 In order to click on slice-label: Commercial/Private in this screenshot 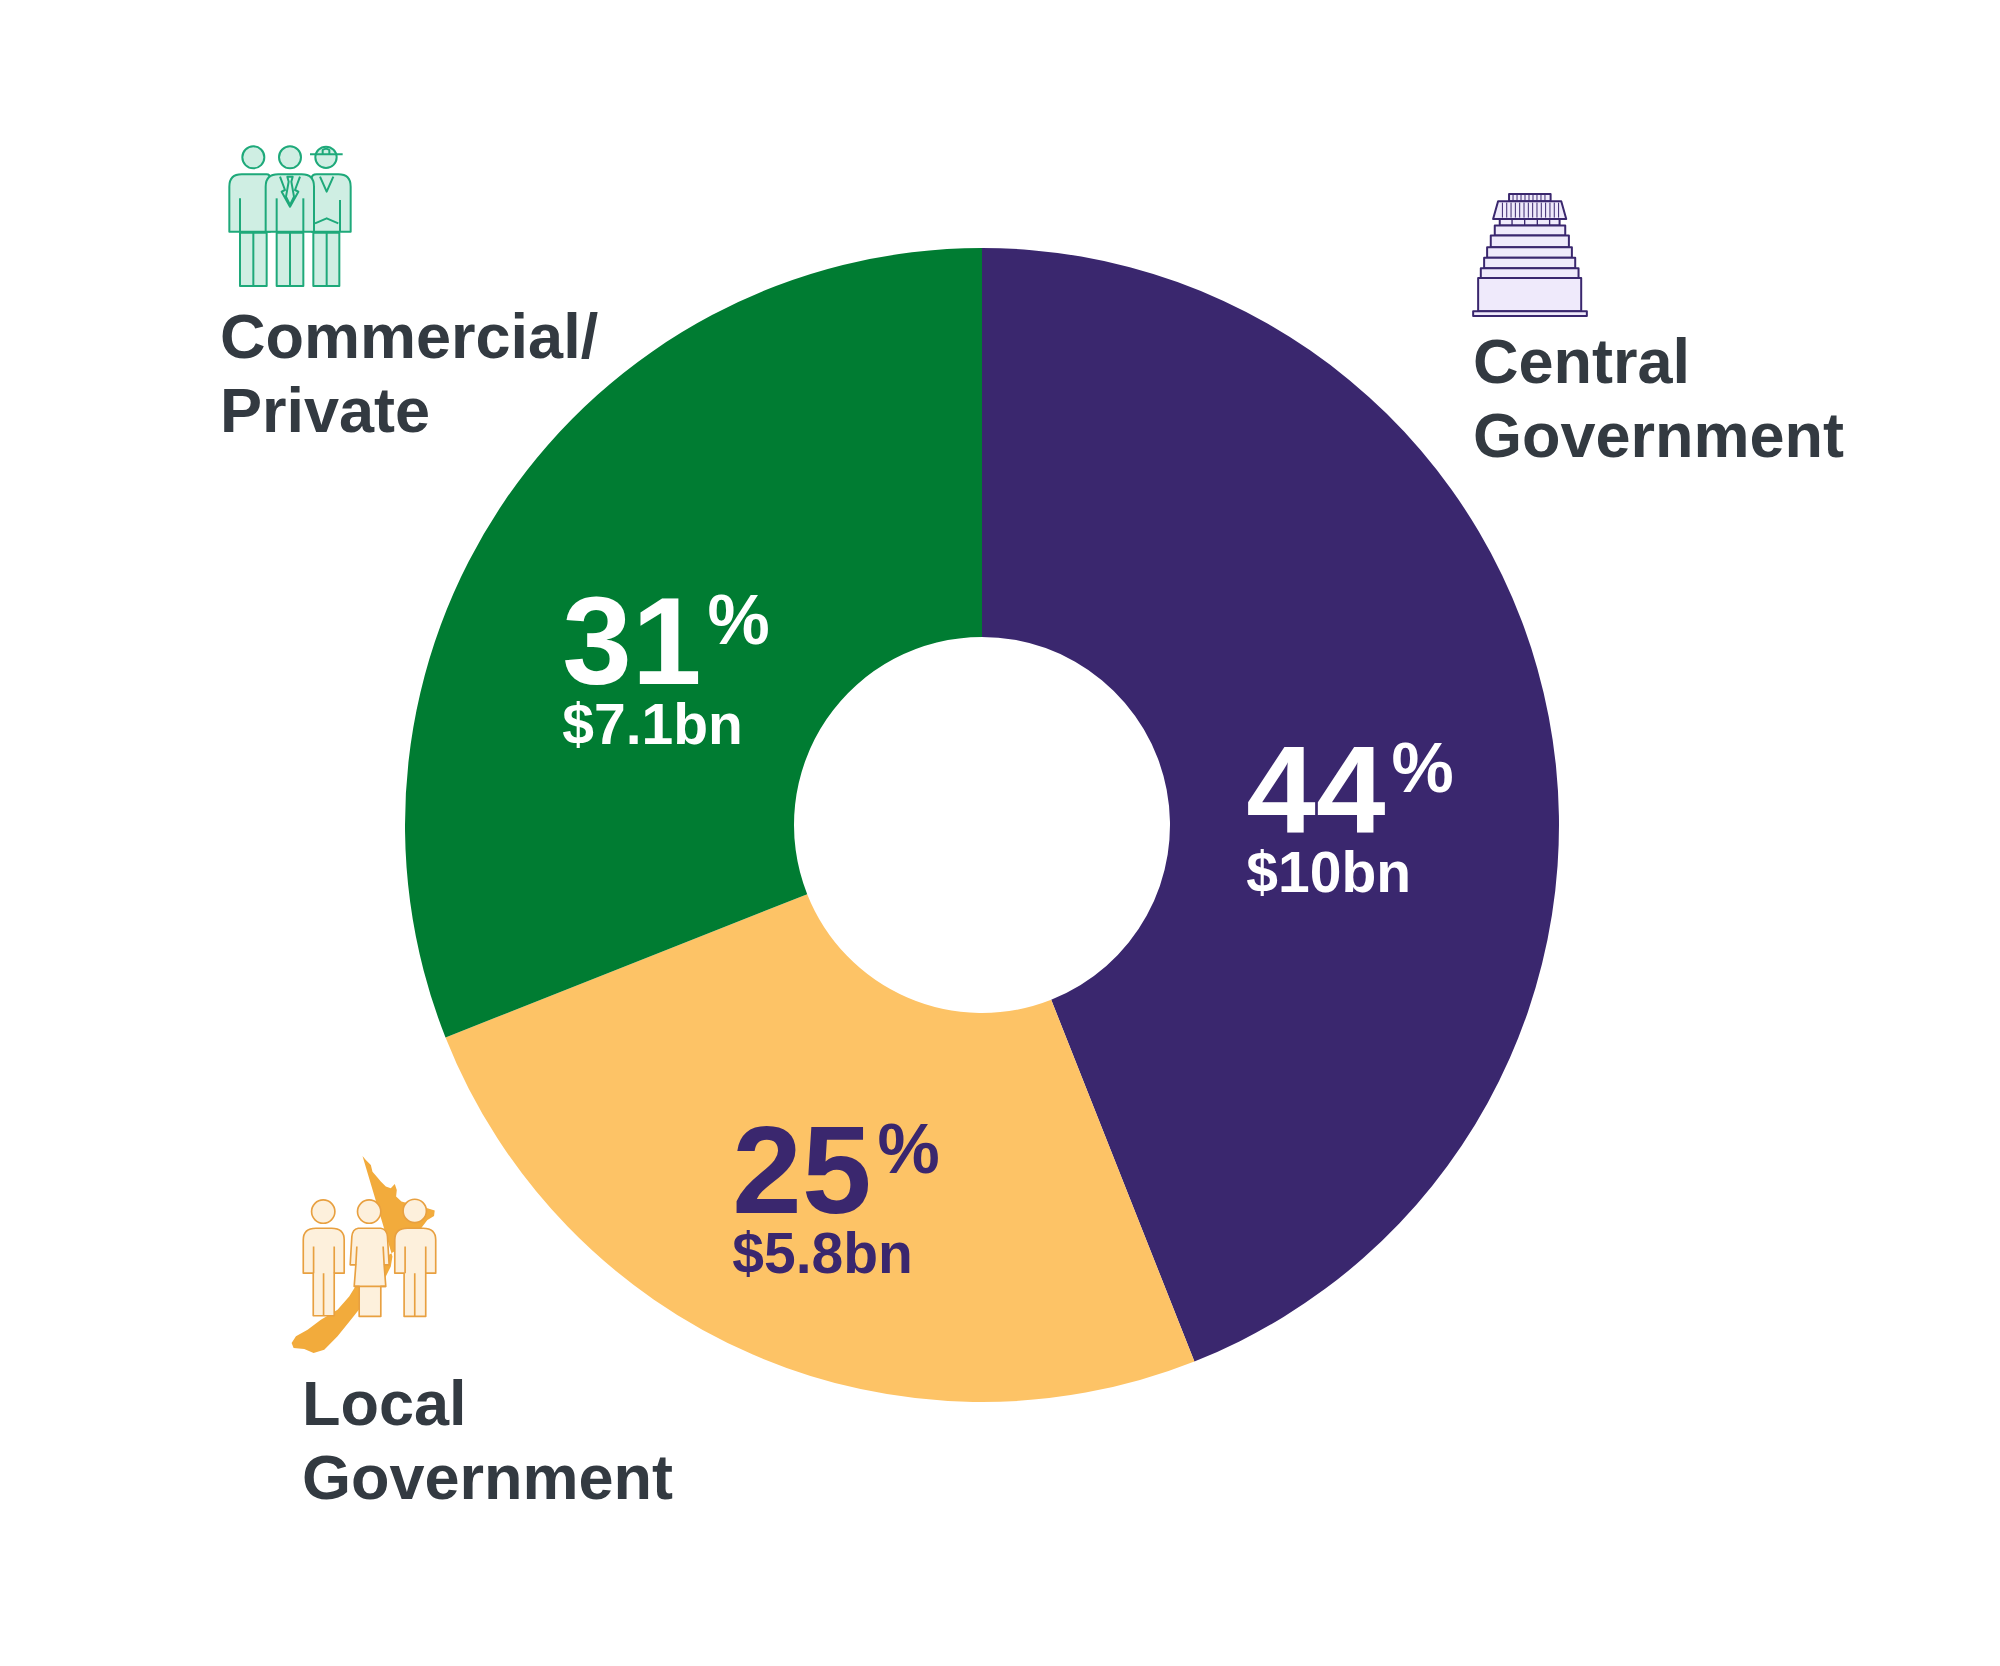, I will do `click(409, 373)`.